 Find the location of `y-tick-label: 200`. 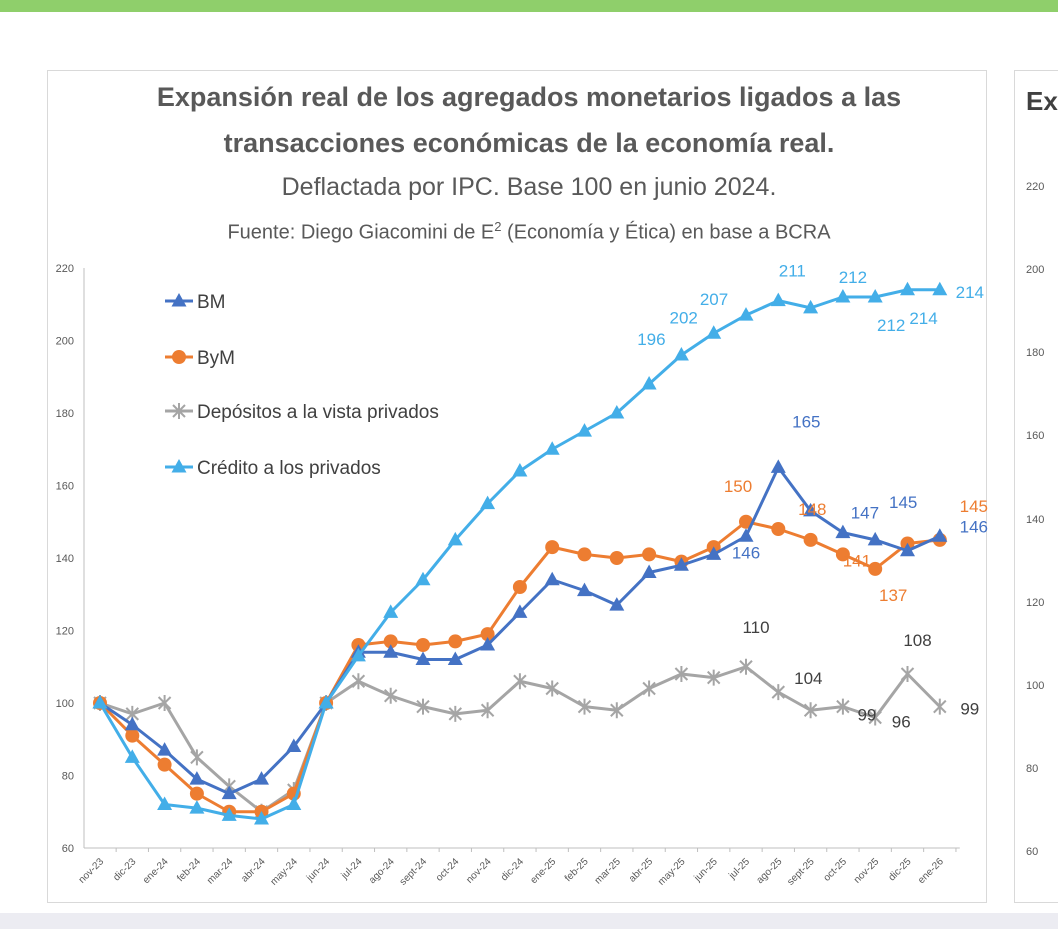

y-tick-label: 200 is located at coordinates (65, 342).